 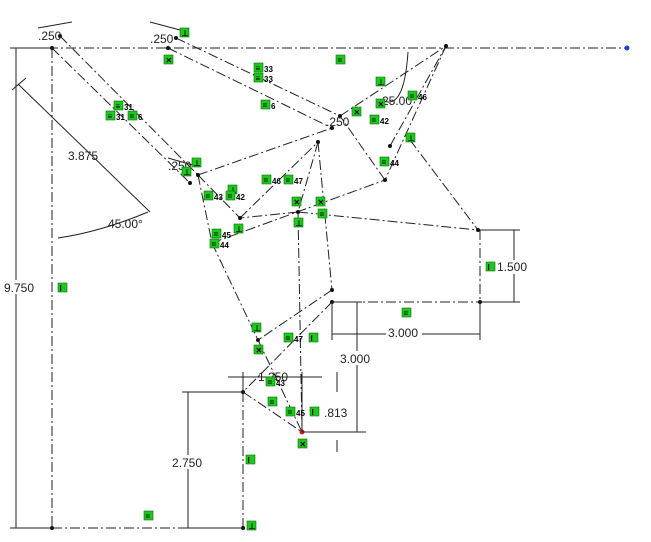 I want to click on relation-badge: = 44, so click(x=219, y=244).